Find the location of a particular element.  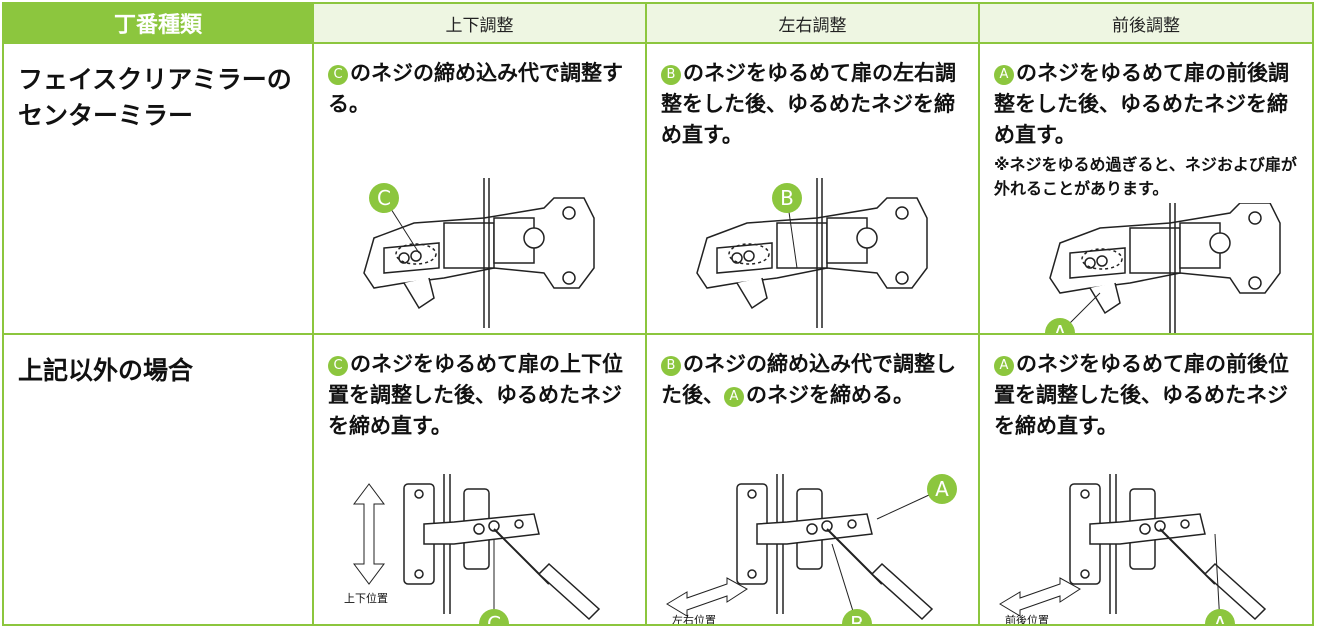

text: のネジをゆるめて扉の前後調整をした後、ゆるめたネジを締め直す。 is located at coordinates (1141, 104).